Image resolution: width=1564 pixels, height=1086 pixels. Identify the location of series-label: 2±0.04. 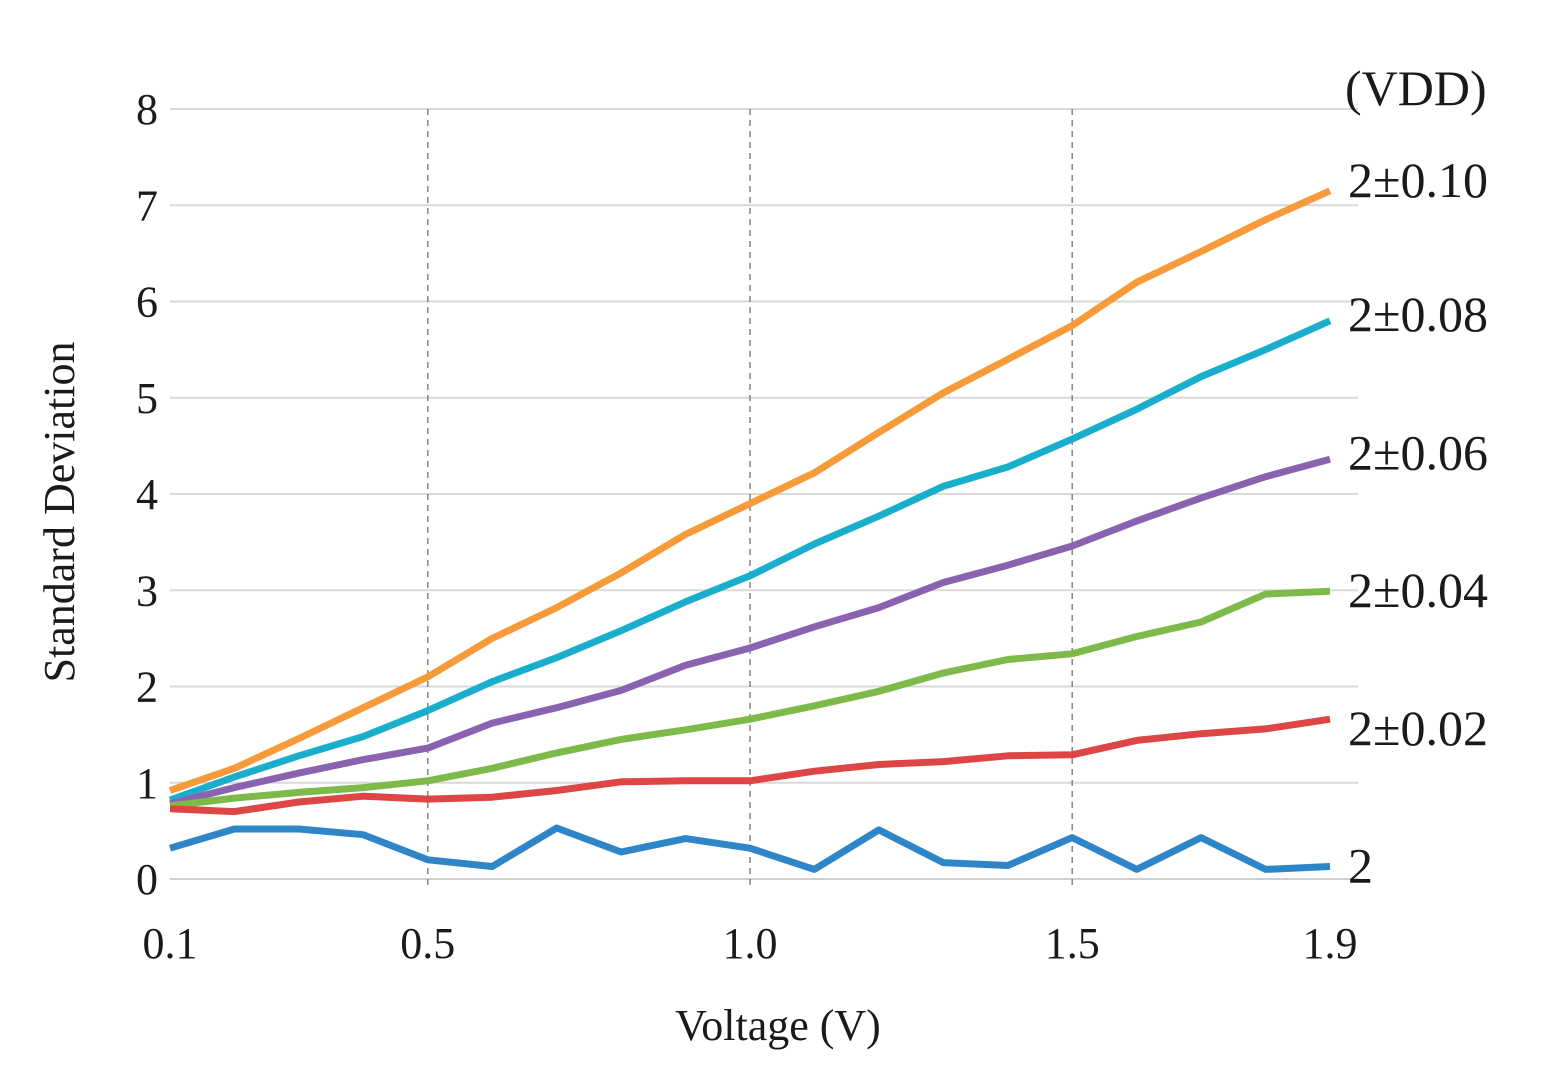
(1418, 590).